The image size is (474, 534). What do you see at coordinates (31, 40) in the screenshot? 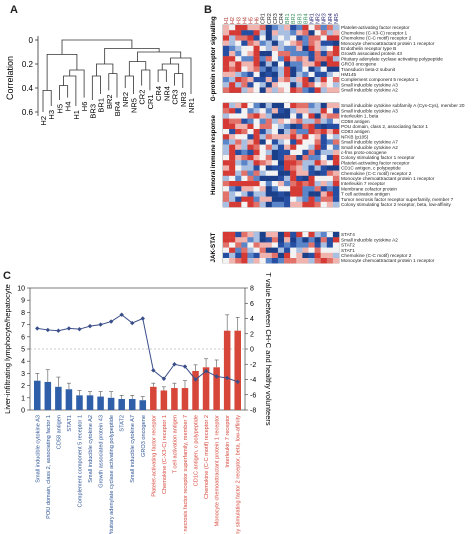
I see `dendrogram-tick-label: 0` at bounding box center [31, 40].